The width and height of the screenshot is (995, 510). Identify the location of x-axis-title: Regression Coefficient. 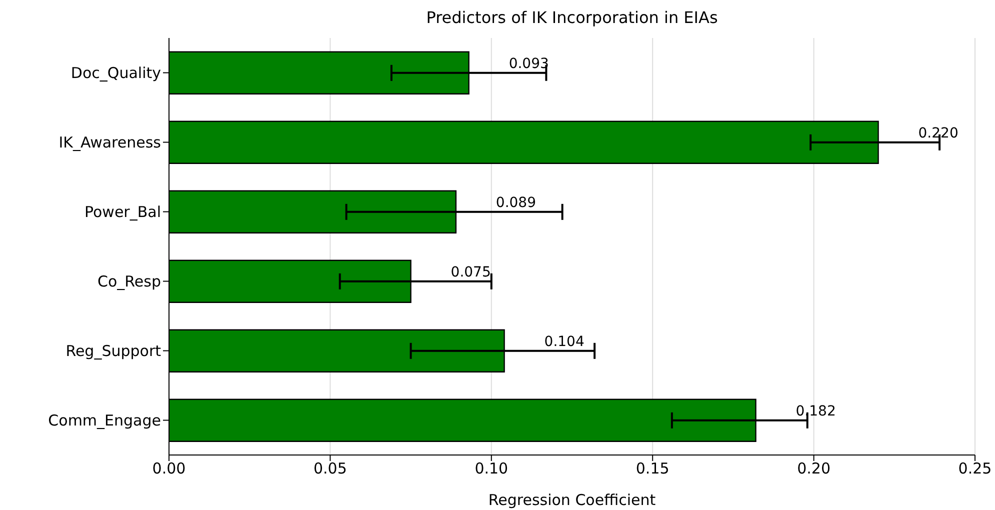
(572, 500).